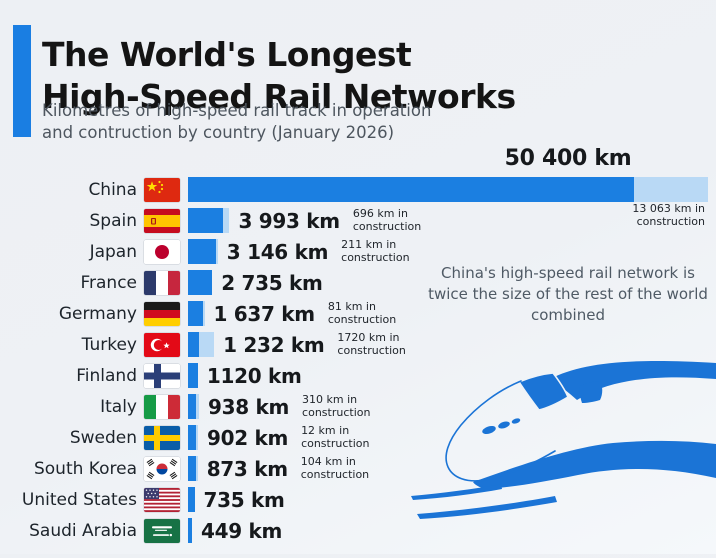 The width and height of the screenshot is (716, 558). Describe the element at coordinates (97, 313) in the screenshot. I see `country-label-germany: Germany` at that location.